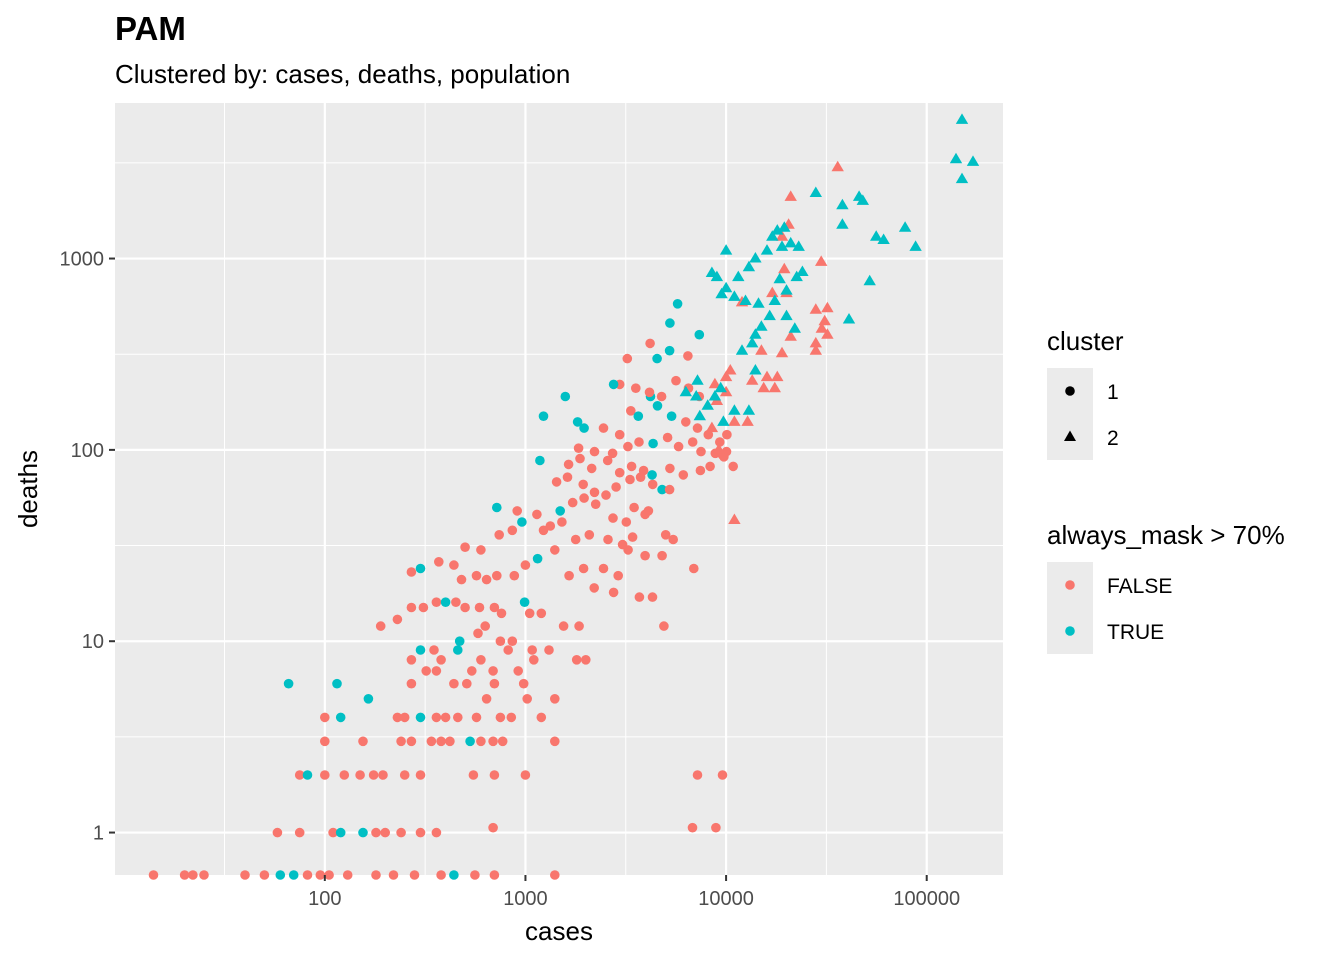 The width and height of the screenshot is (1344, 960). What do you see at coordinates (1070, 435) in the screenshot?
I see `legend-triangle-icon` at bounding box center [1070, 435].